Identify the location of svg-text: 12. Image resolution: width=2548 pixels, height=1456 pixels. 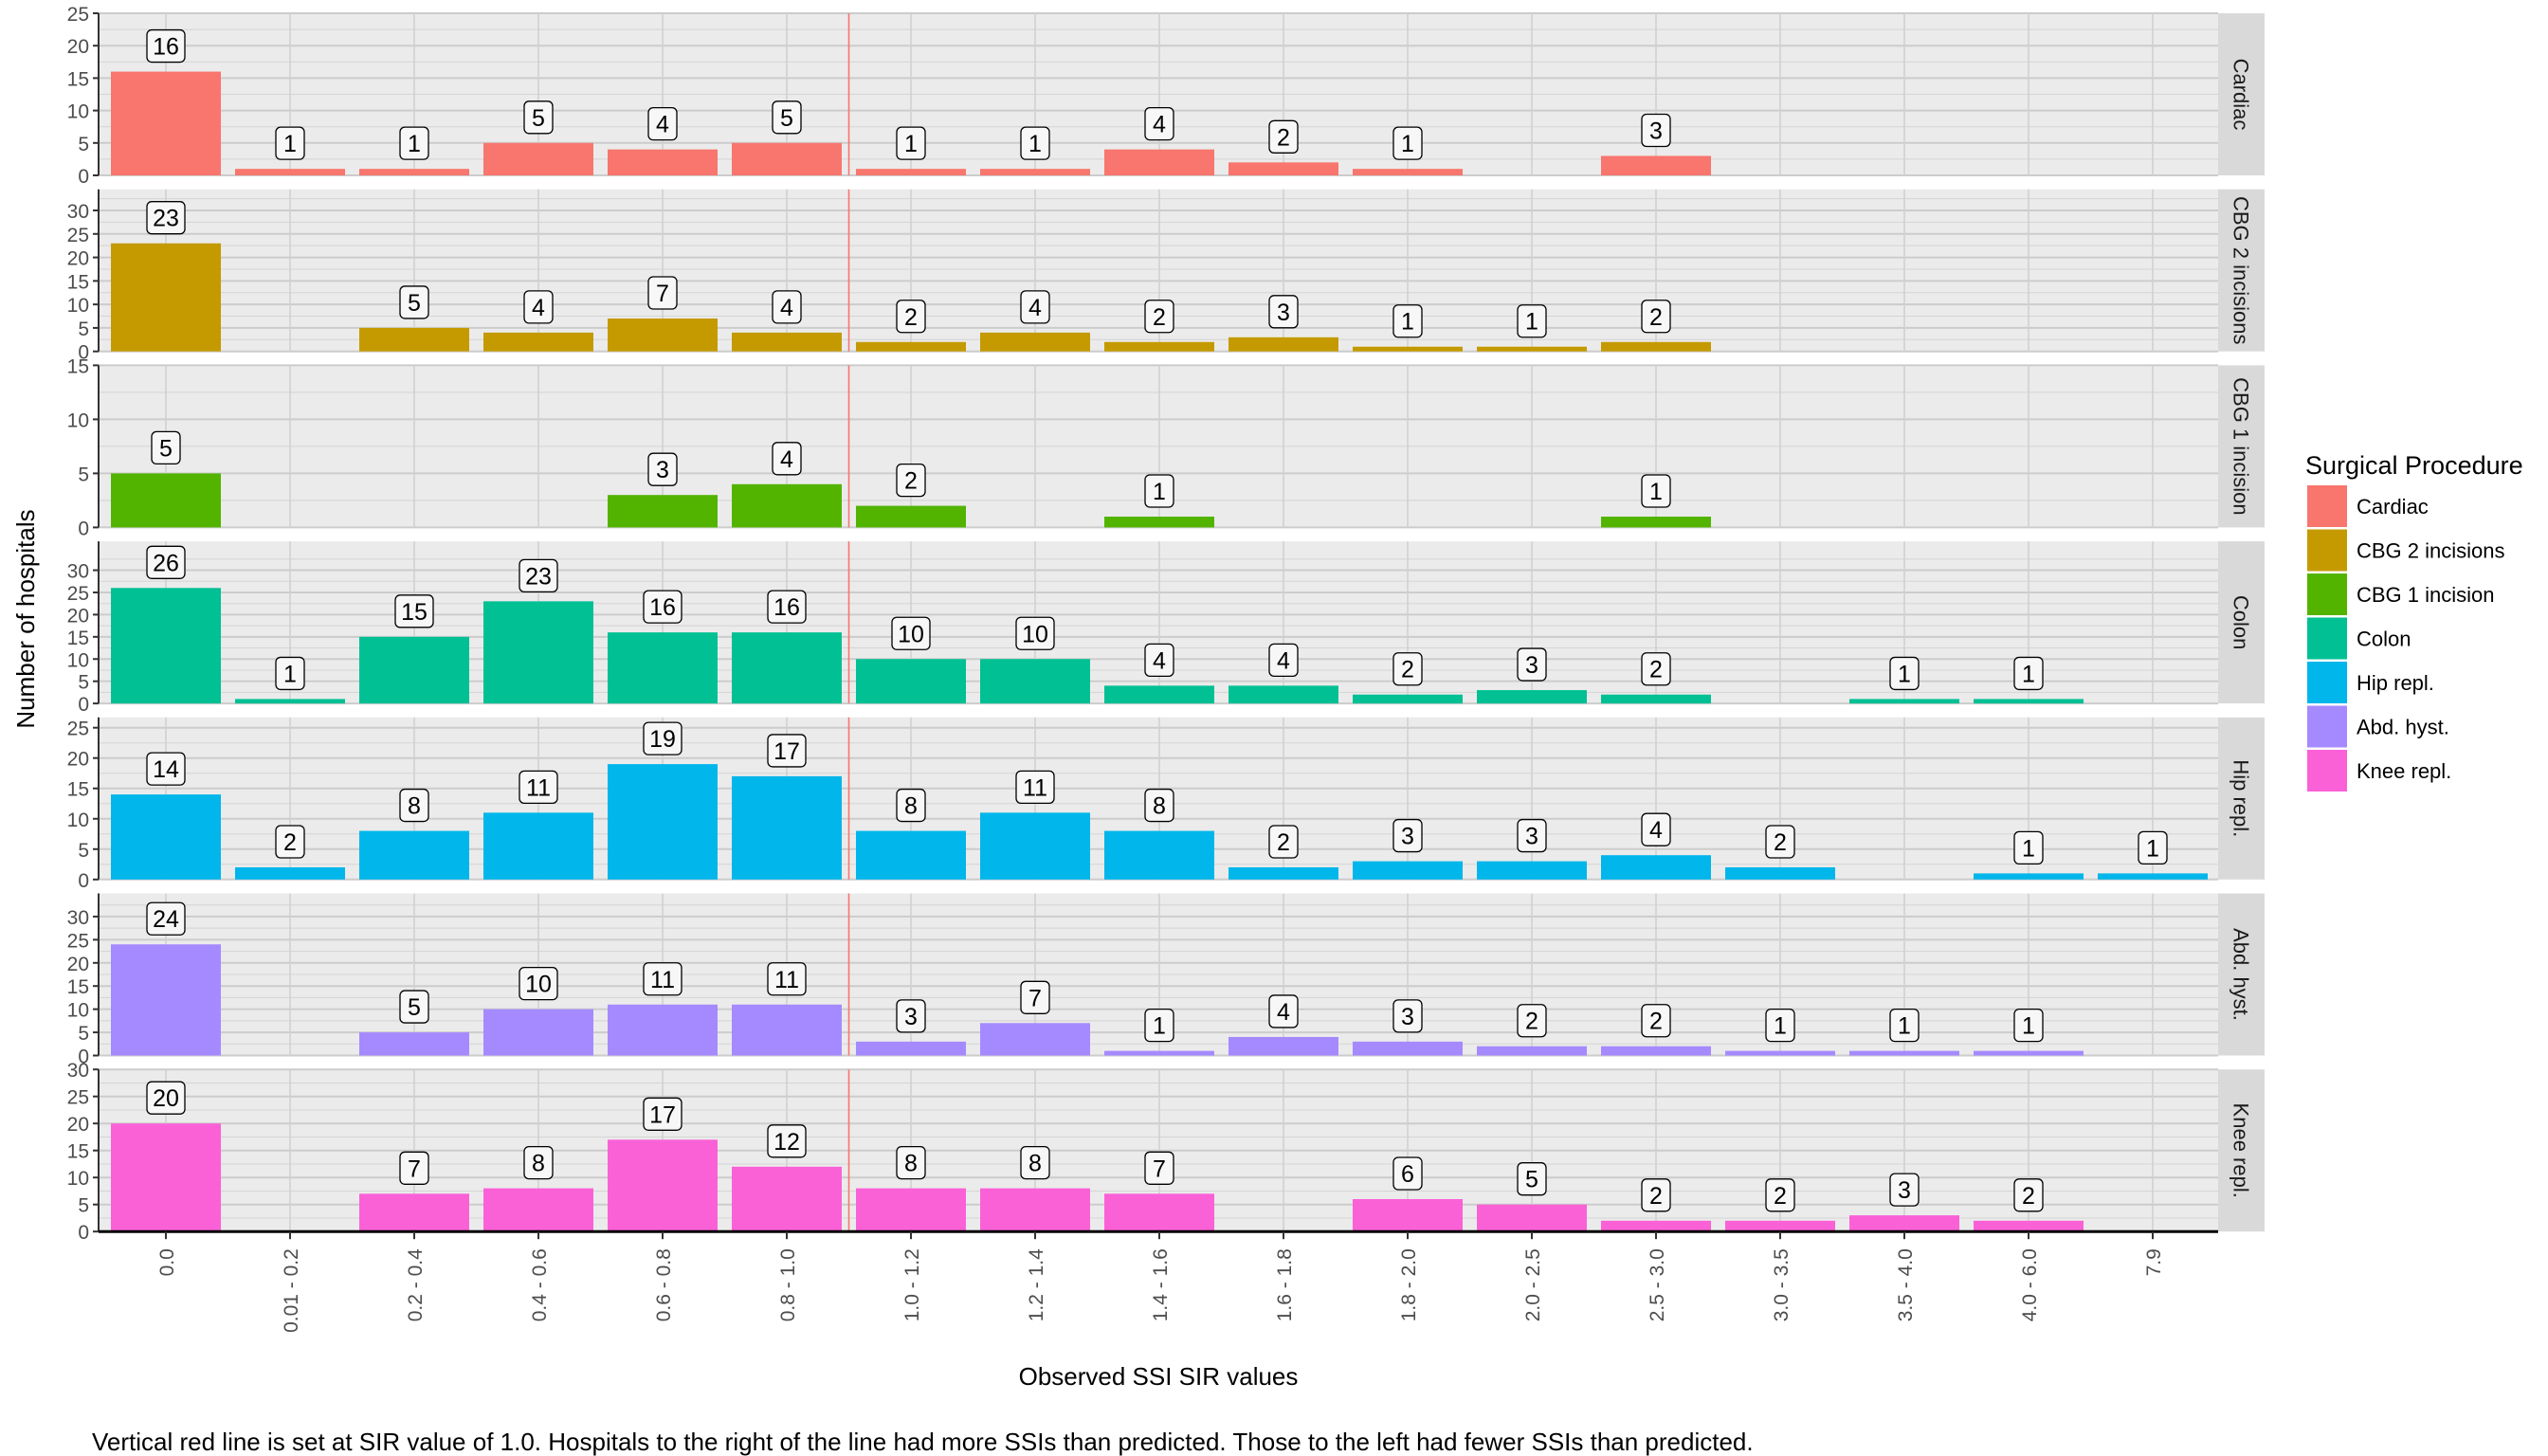
(787, 1142).